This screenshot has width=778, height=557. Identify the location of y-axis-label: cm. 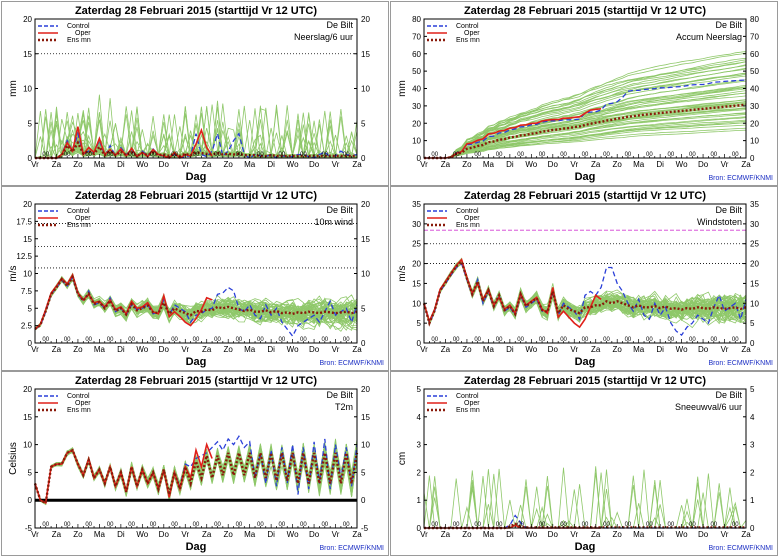
(402, 458).